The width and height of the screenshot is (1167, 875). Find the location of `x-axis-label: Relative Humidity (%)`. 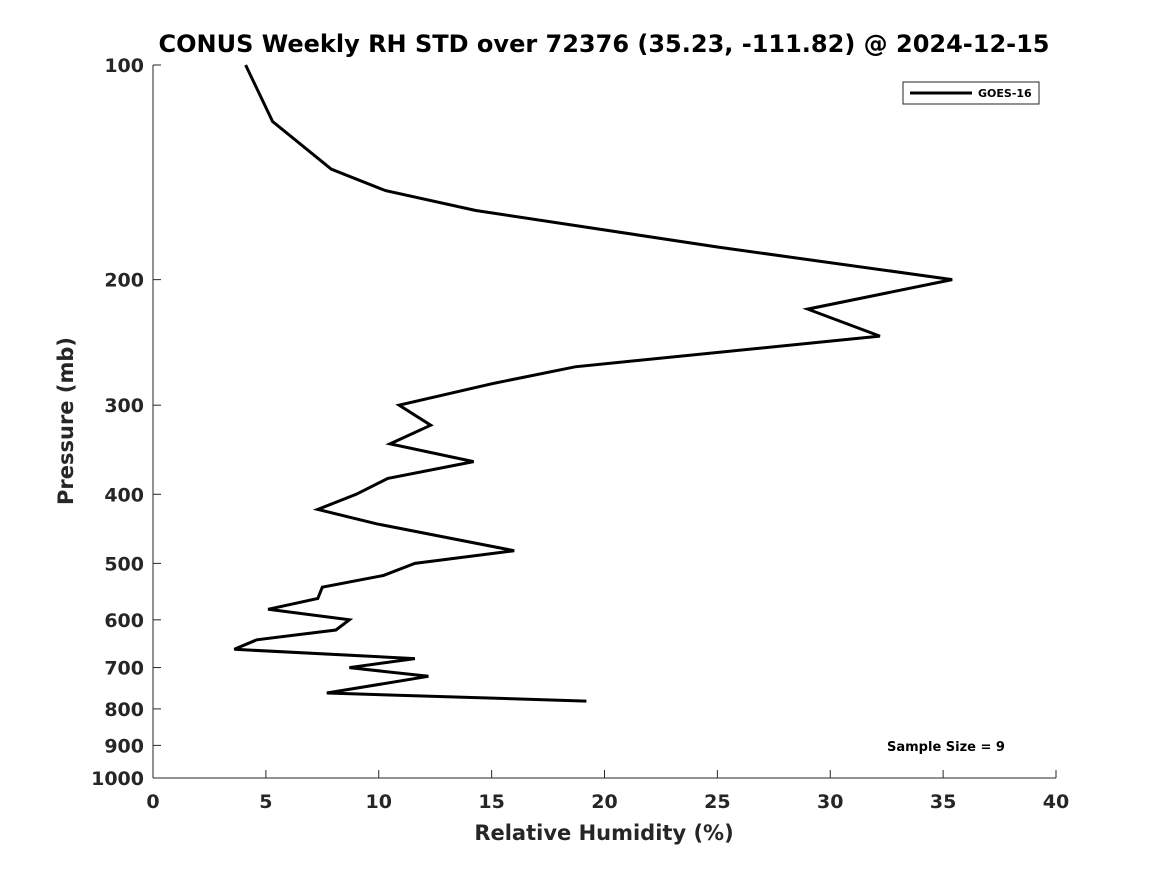

x-axis-label: Relative Humidity (%) is located at coordinates (603, 833).